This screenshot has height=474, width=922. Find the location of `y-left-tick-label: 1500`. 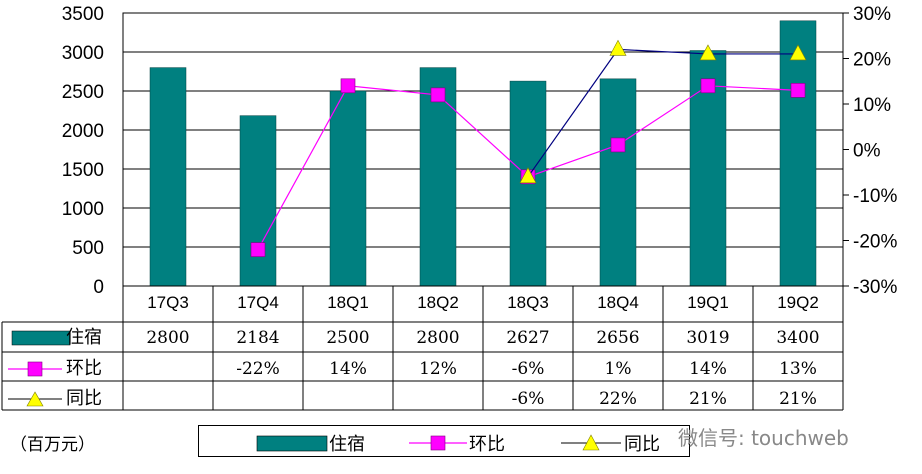

y-left-tick-label: 1500 is located at coordinates (83, 170).